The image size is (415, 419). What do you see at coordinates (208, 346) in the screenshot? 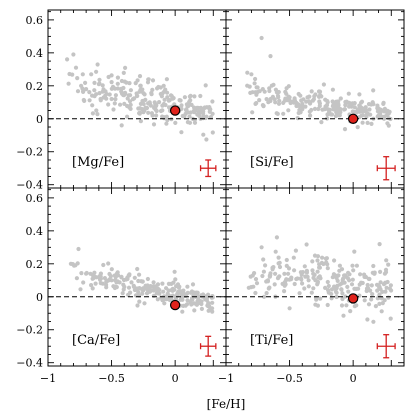
I see `error-bar` at bounding box center [208, 346].